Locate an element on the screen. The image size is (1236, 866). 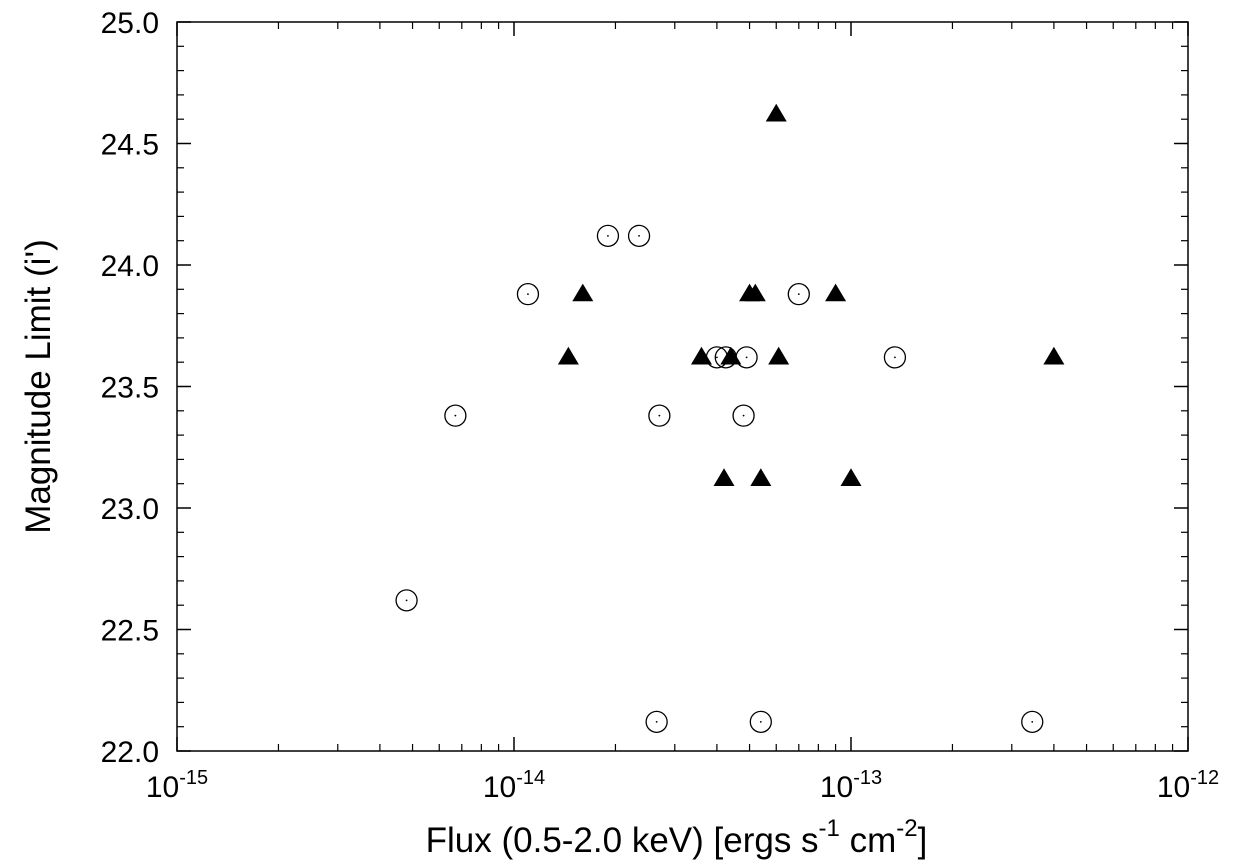
y-tick-label: 23.5 is located at coordinates (130, 388).